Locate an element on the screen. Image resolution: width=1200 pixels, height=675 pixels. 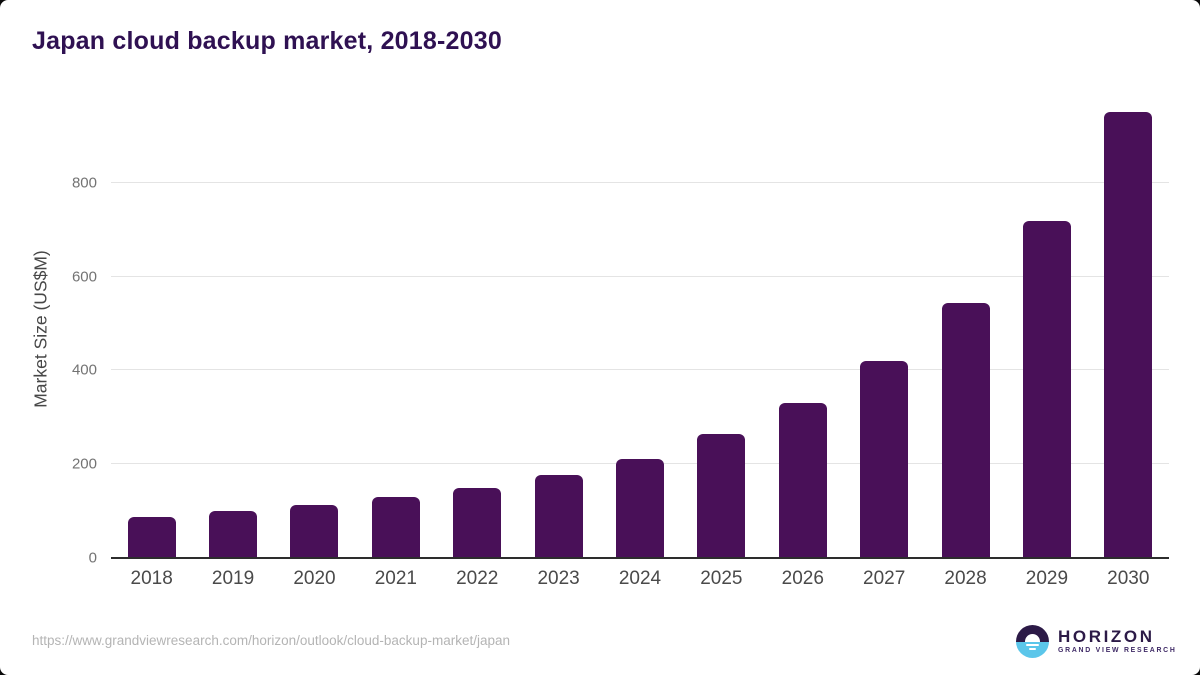
y-tick-label: 200 is located at coordinates (84, 464).